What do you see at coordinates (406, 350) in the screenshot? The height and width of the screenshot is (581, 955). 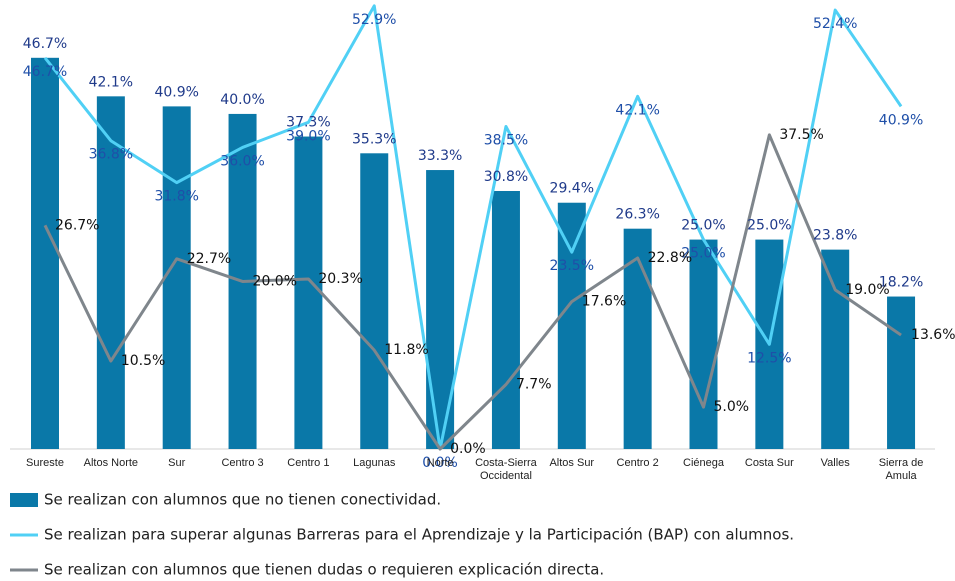 I see `data-label: 11.8%` at bounding box center [406, 350].